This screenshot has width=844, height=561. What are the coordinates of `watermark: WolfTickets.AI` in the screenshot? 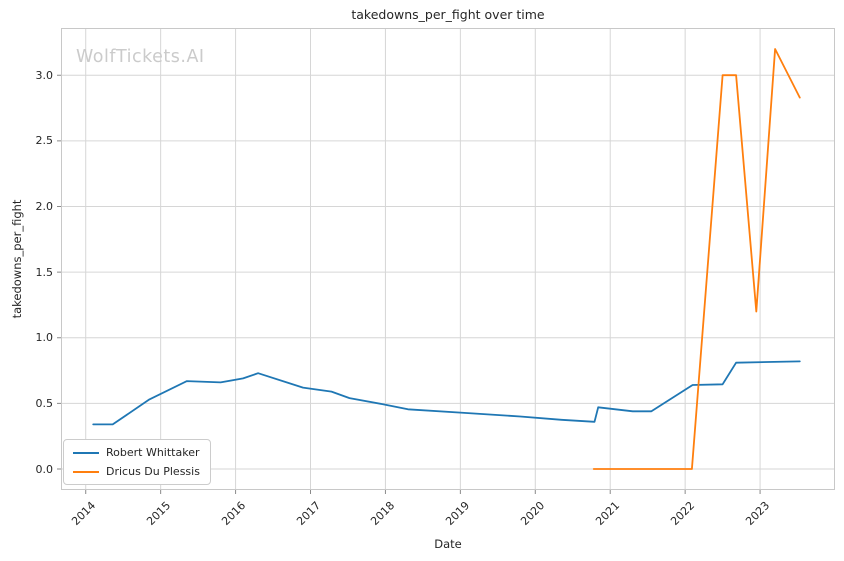 It's located at (140, 57).